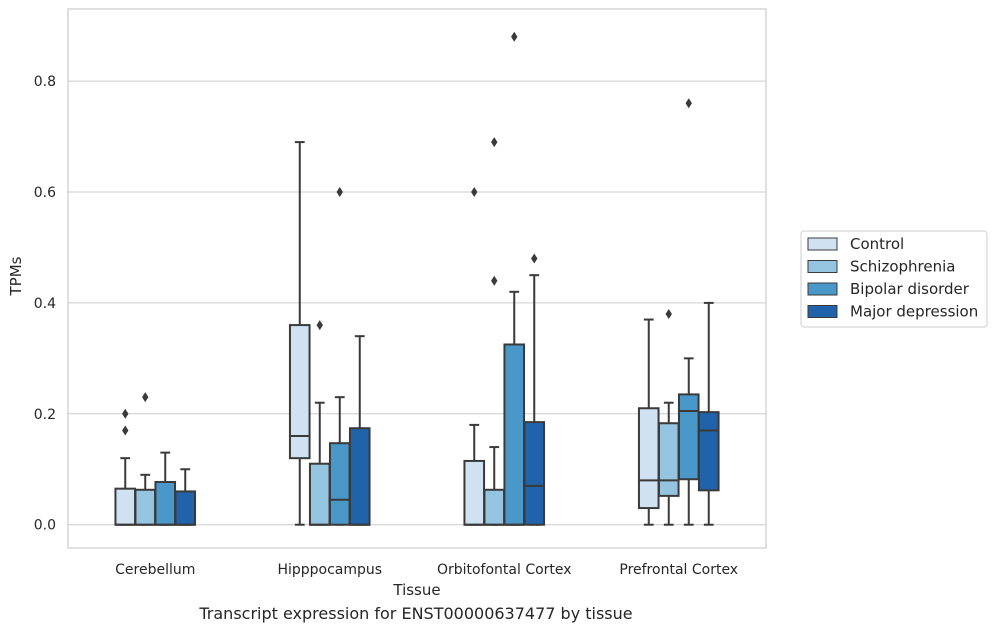  Describe the element at coordinates (45, 415) in the screenshot. I see `y-tick-label: 0.2` at that location.